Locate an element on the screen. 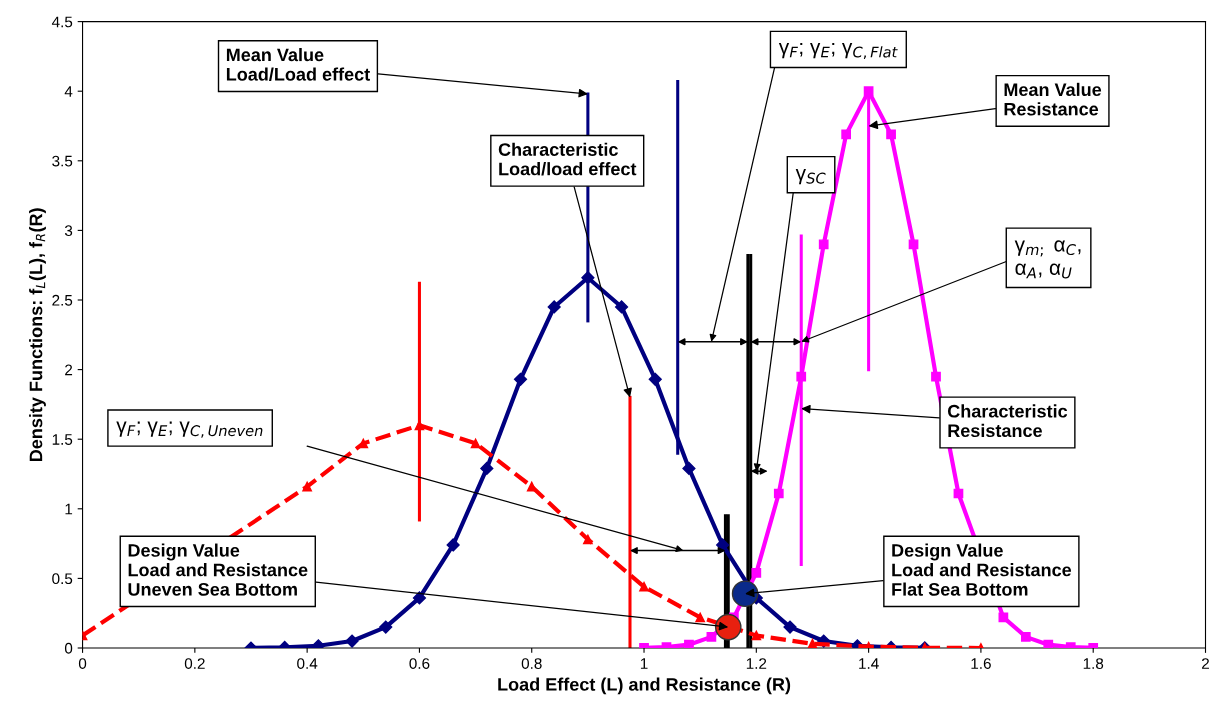 The image size is (1214, 720). x-tick-label: 1.2 is located at coordinates (756, 663).